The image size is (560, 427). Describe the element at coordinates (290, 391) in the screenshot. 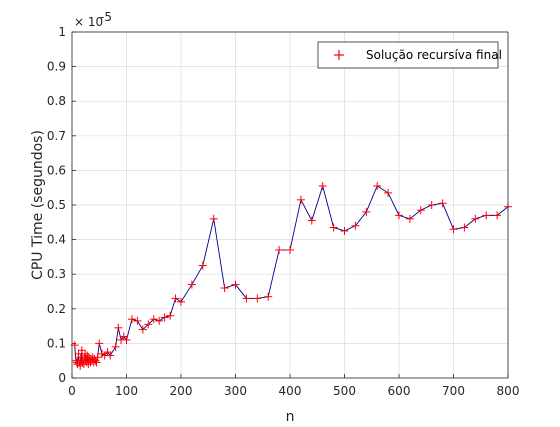

I see `x-tick-label: 400` at that location.